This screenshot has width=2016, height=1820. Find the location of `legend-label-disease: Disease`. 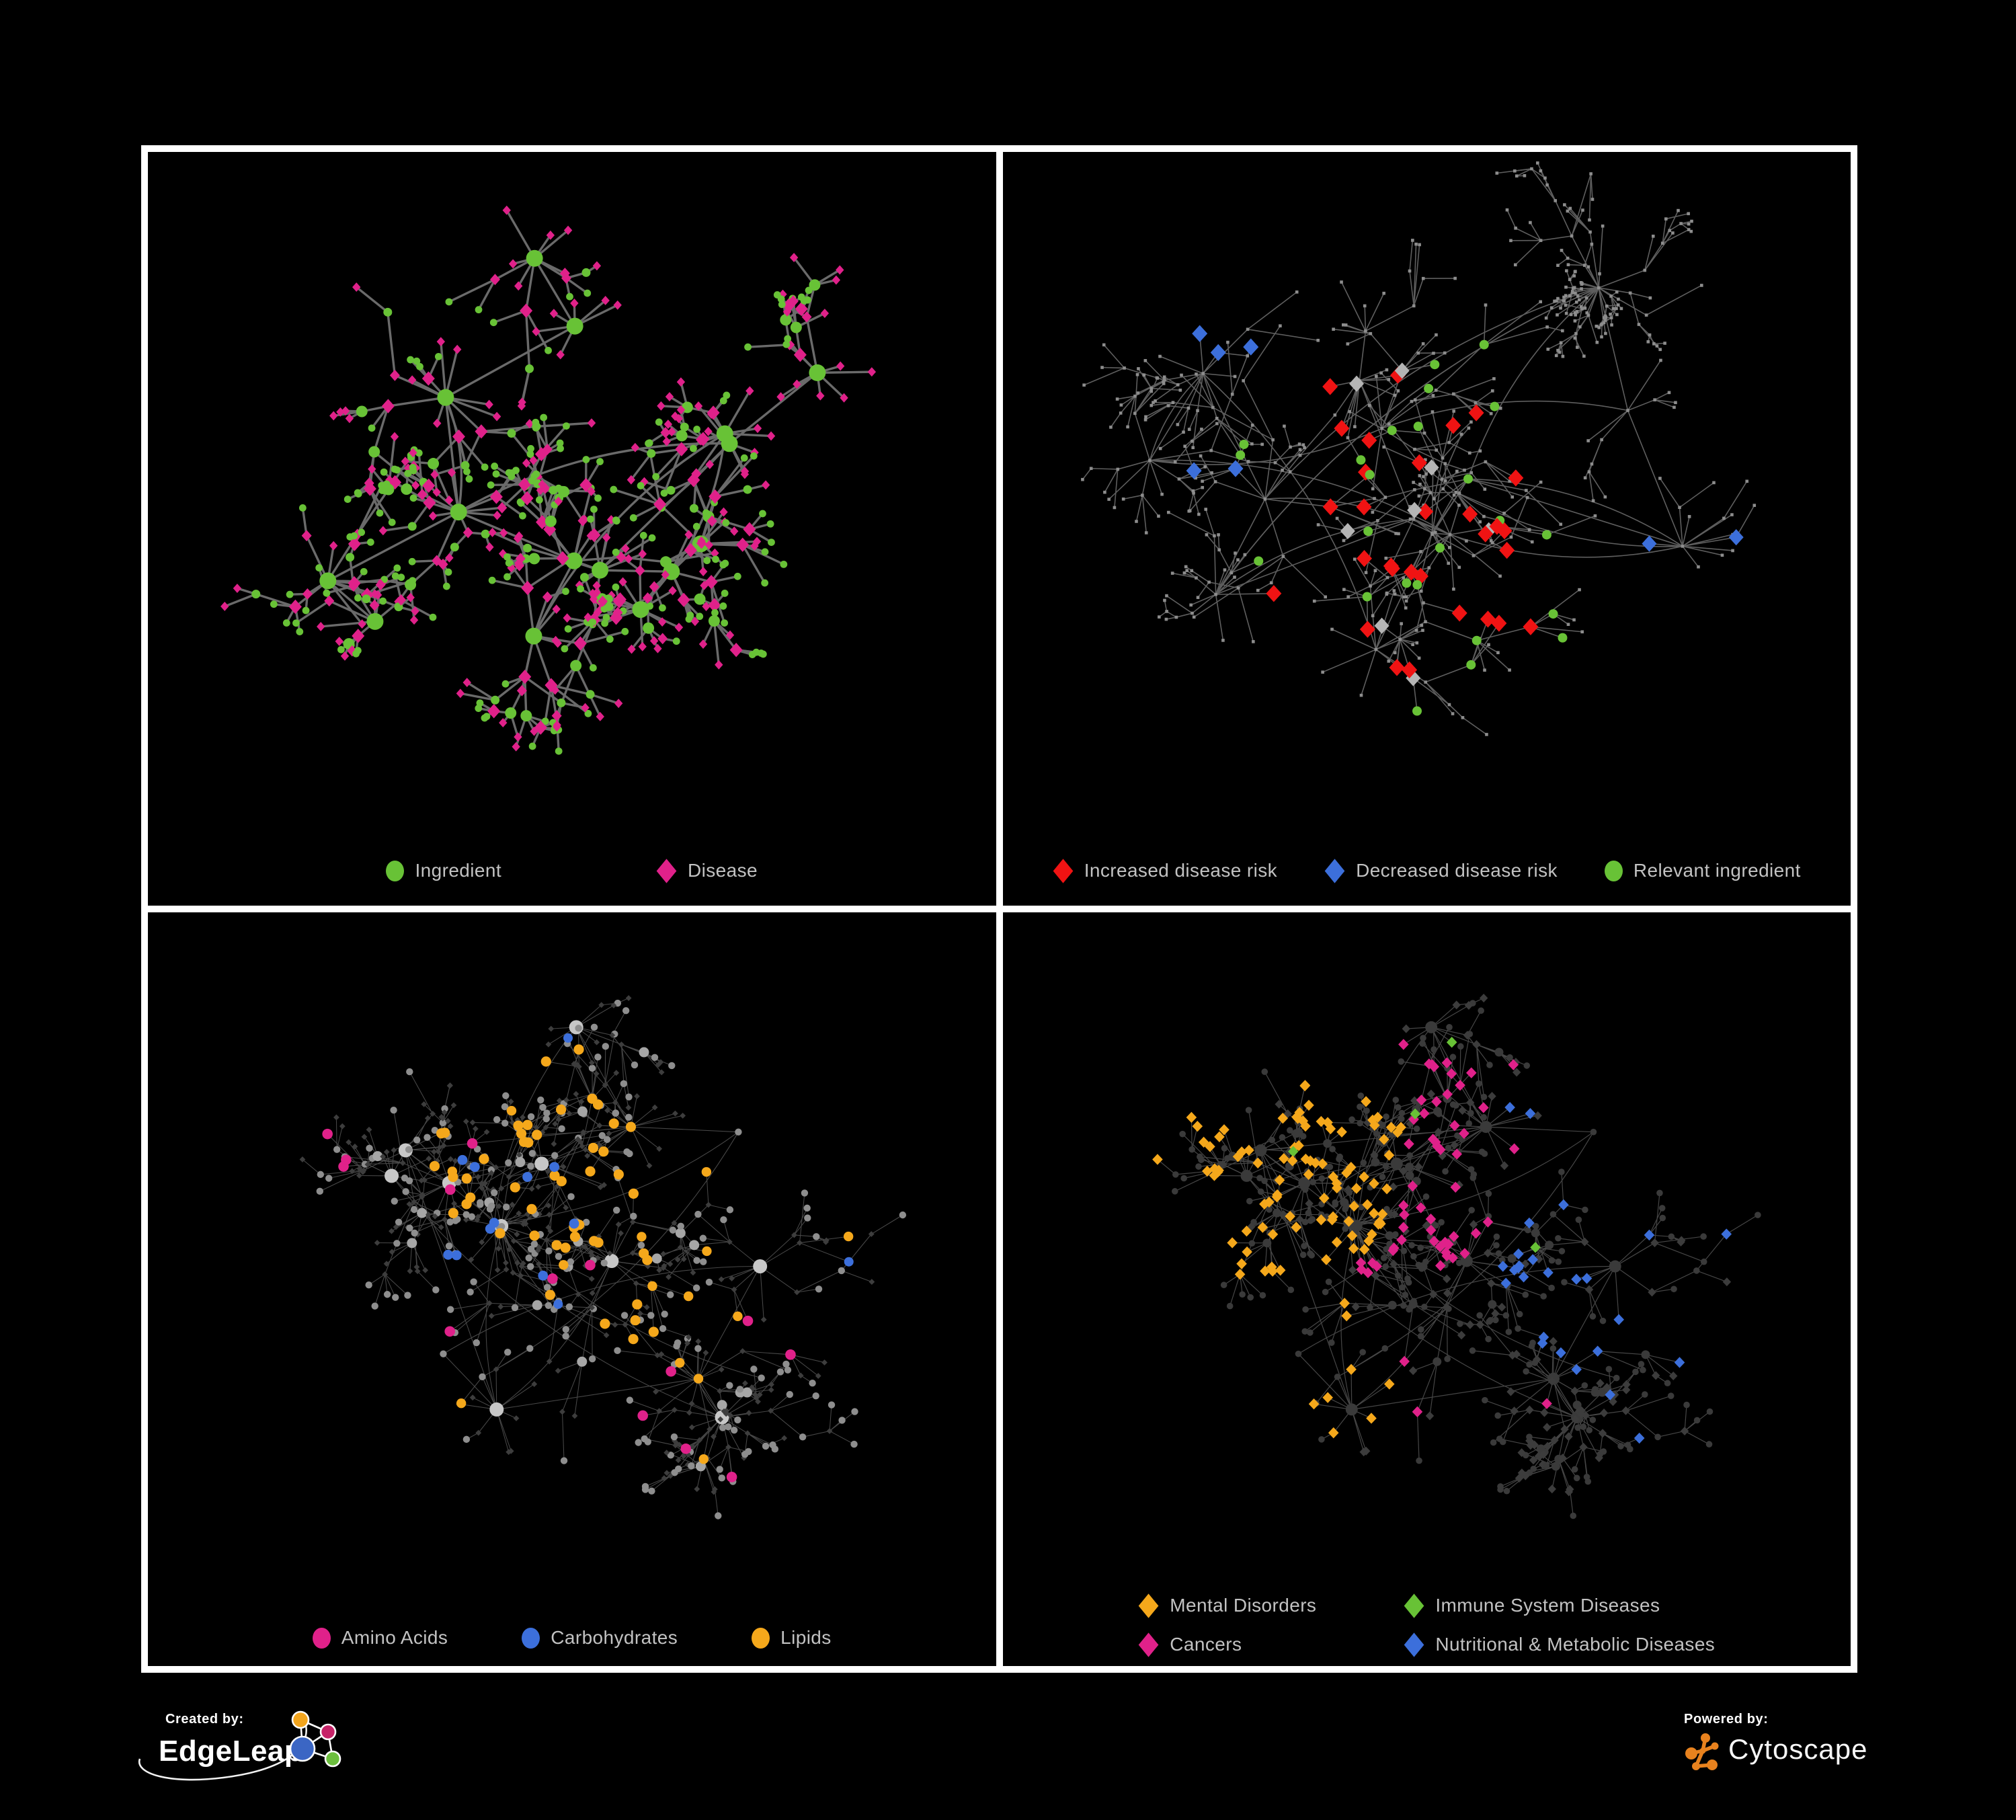

legend-label-disease: Disease is located at coordinates (723, 870).